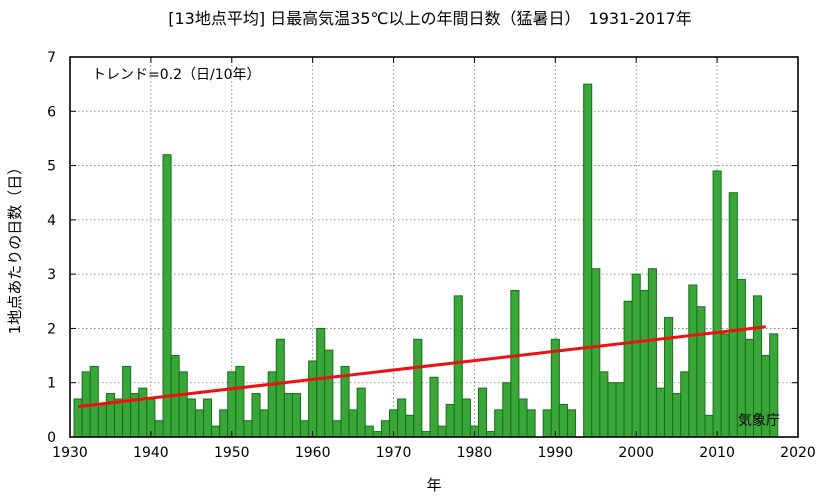  What do you see at coordinates (523, 418) in the screenshot?
I see `bar-1986` at bounding box center [523, 418].